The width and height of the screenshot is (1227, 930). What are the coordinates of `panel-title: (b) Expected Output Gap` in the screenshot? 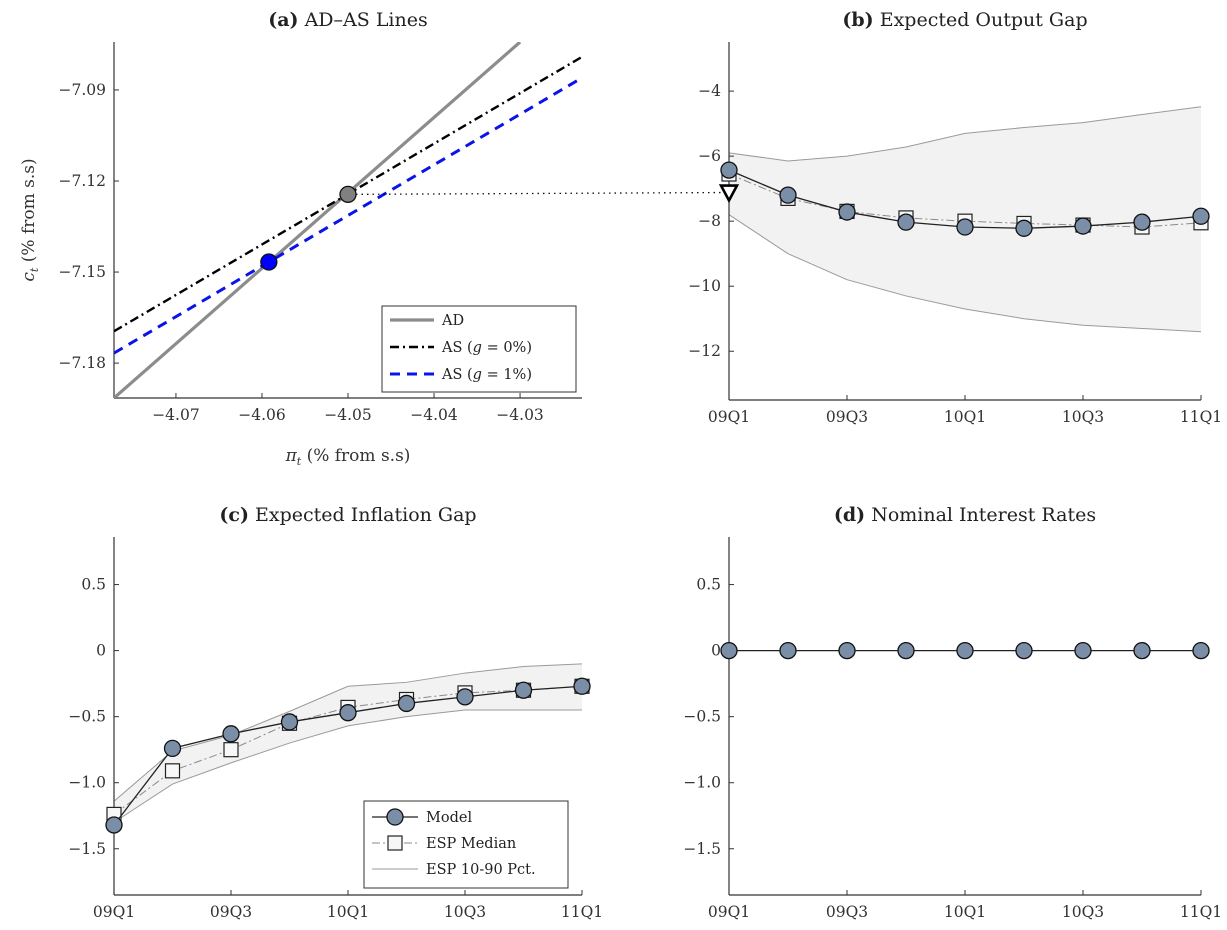 It's located at (964, 20).